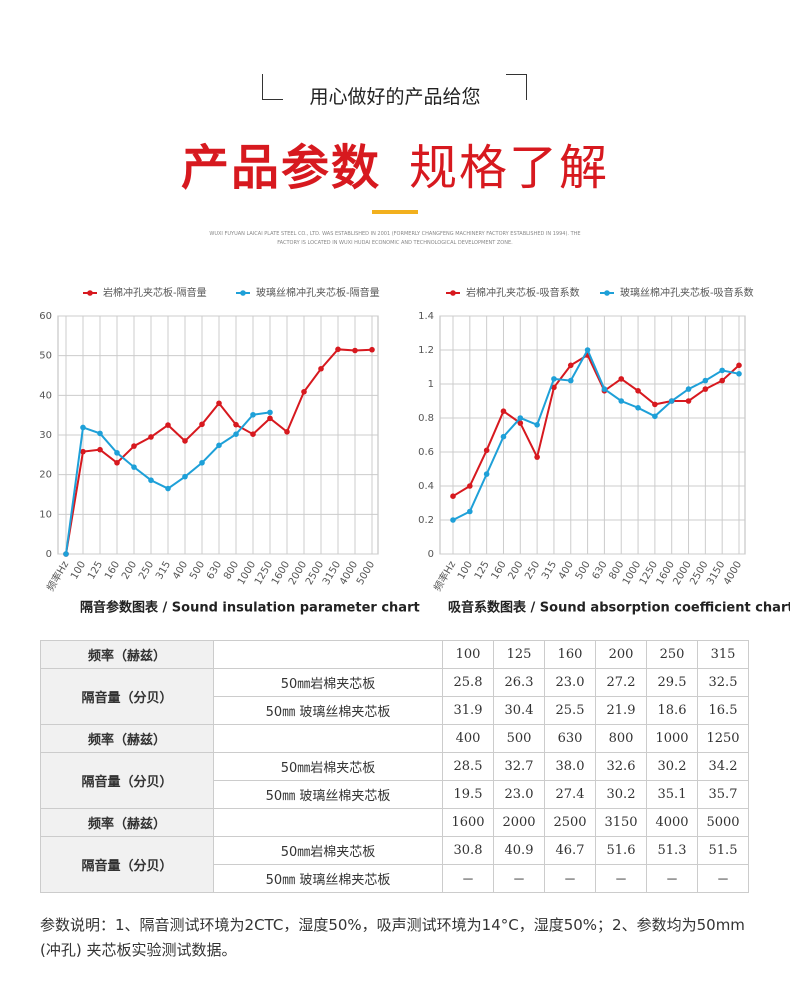 This screenshot has width=790, height=989. I want to click on freq-cell: 315, so click(723, 654).